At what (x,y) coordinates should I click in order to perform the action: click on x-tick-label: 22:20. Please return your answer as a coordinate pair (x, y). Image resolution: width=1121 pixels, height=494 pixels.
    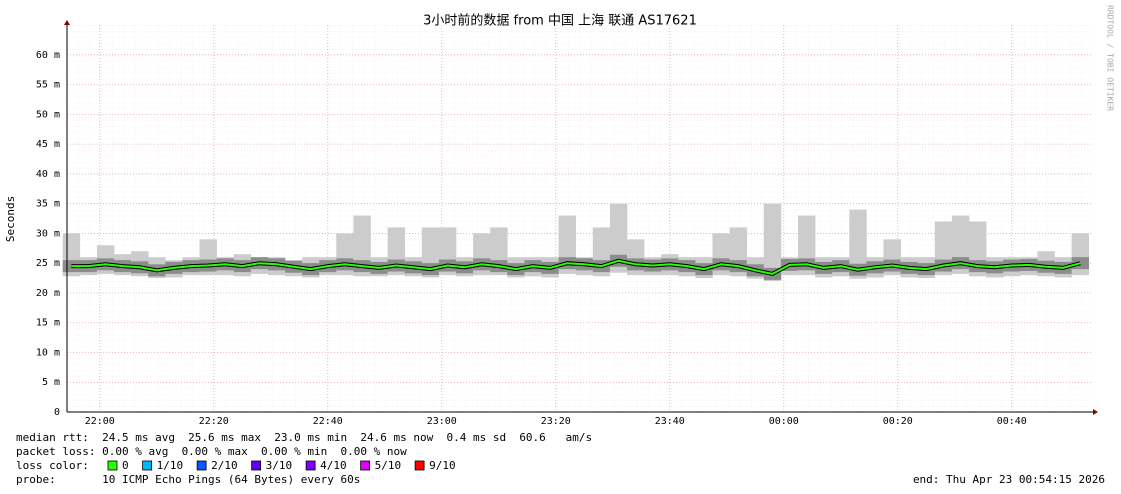
    Looking at the image, I should click on (214, 421).